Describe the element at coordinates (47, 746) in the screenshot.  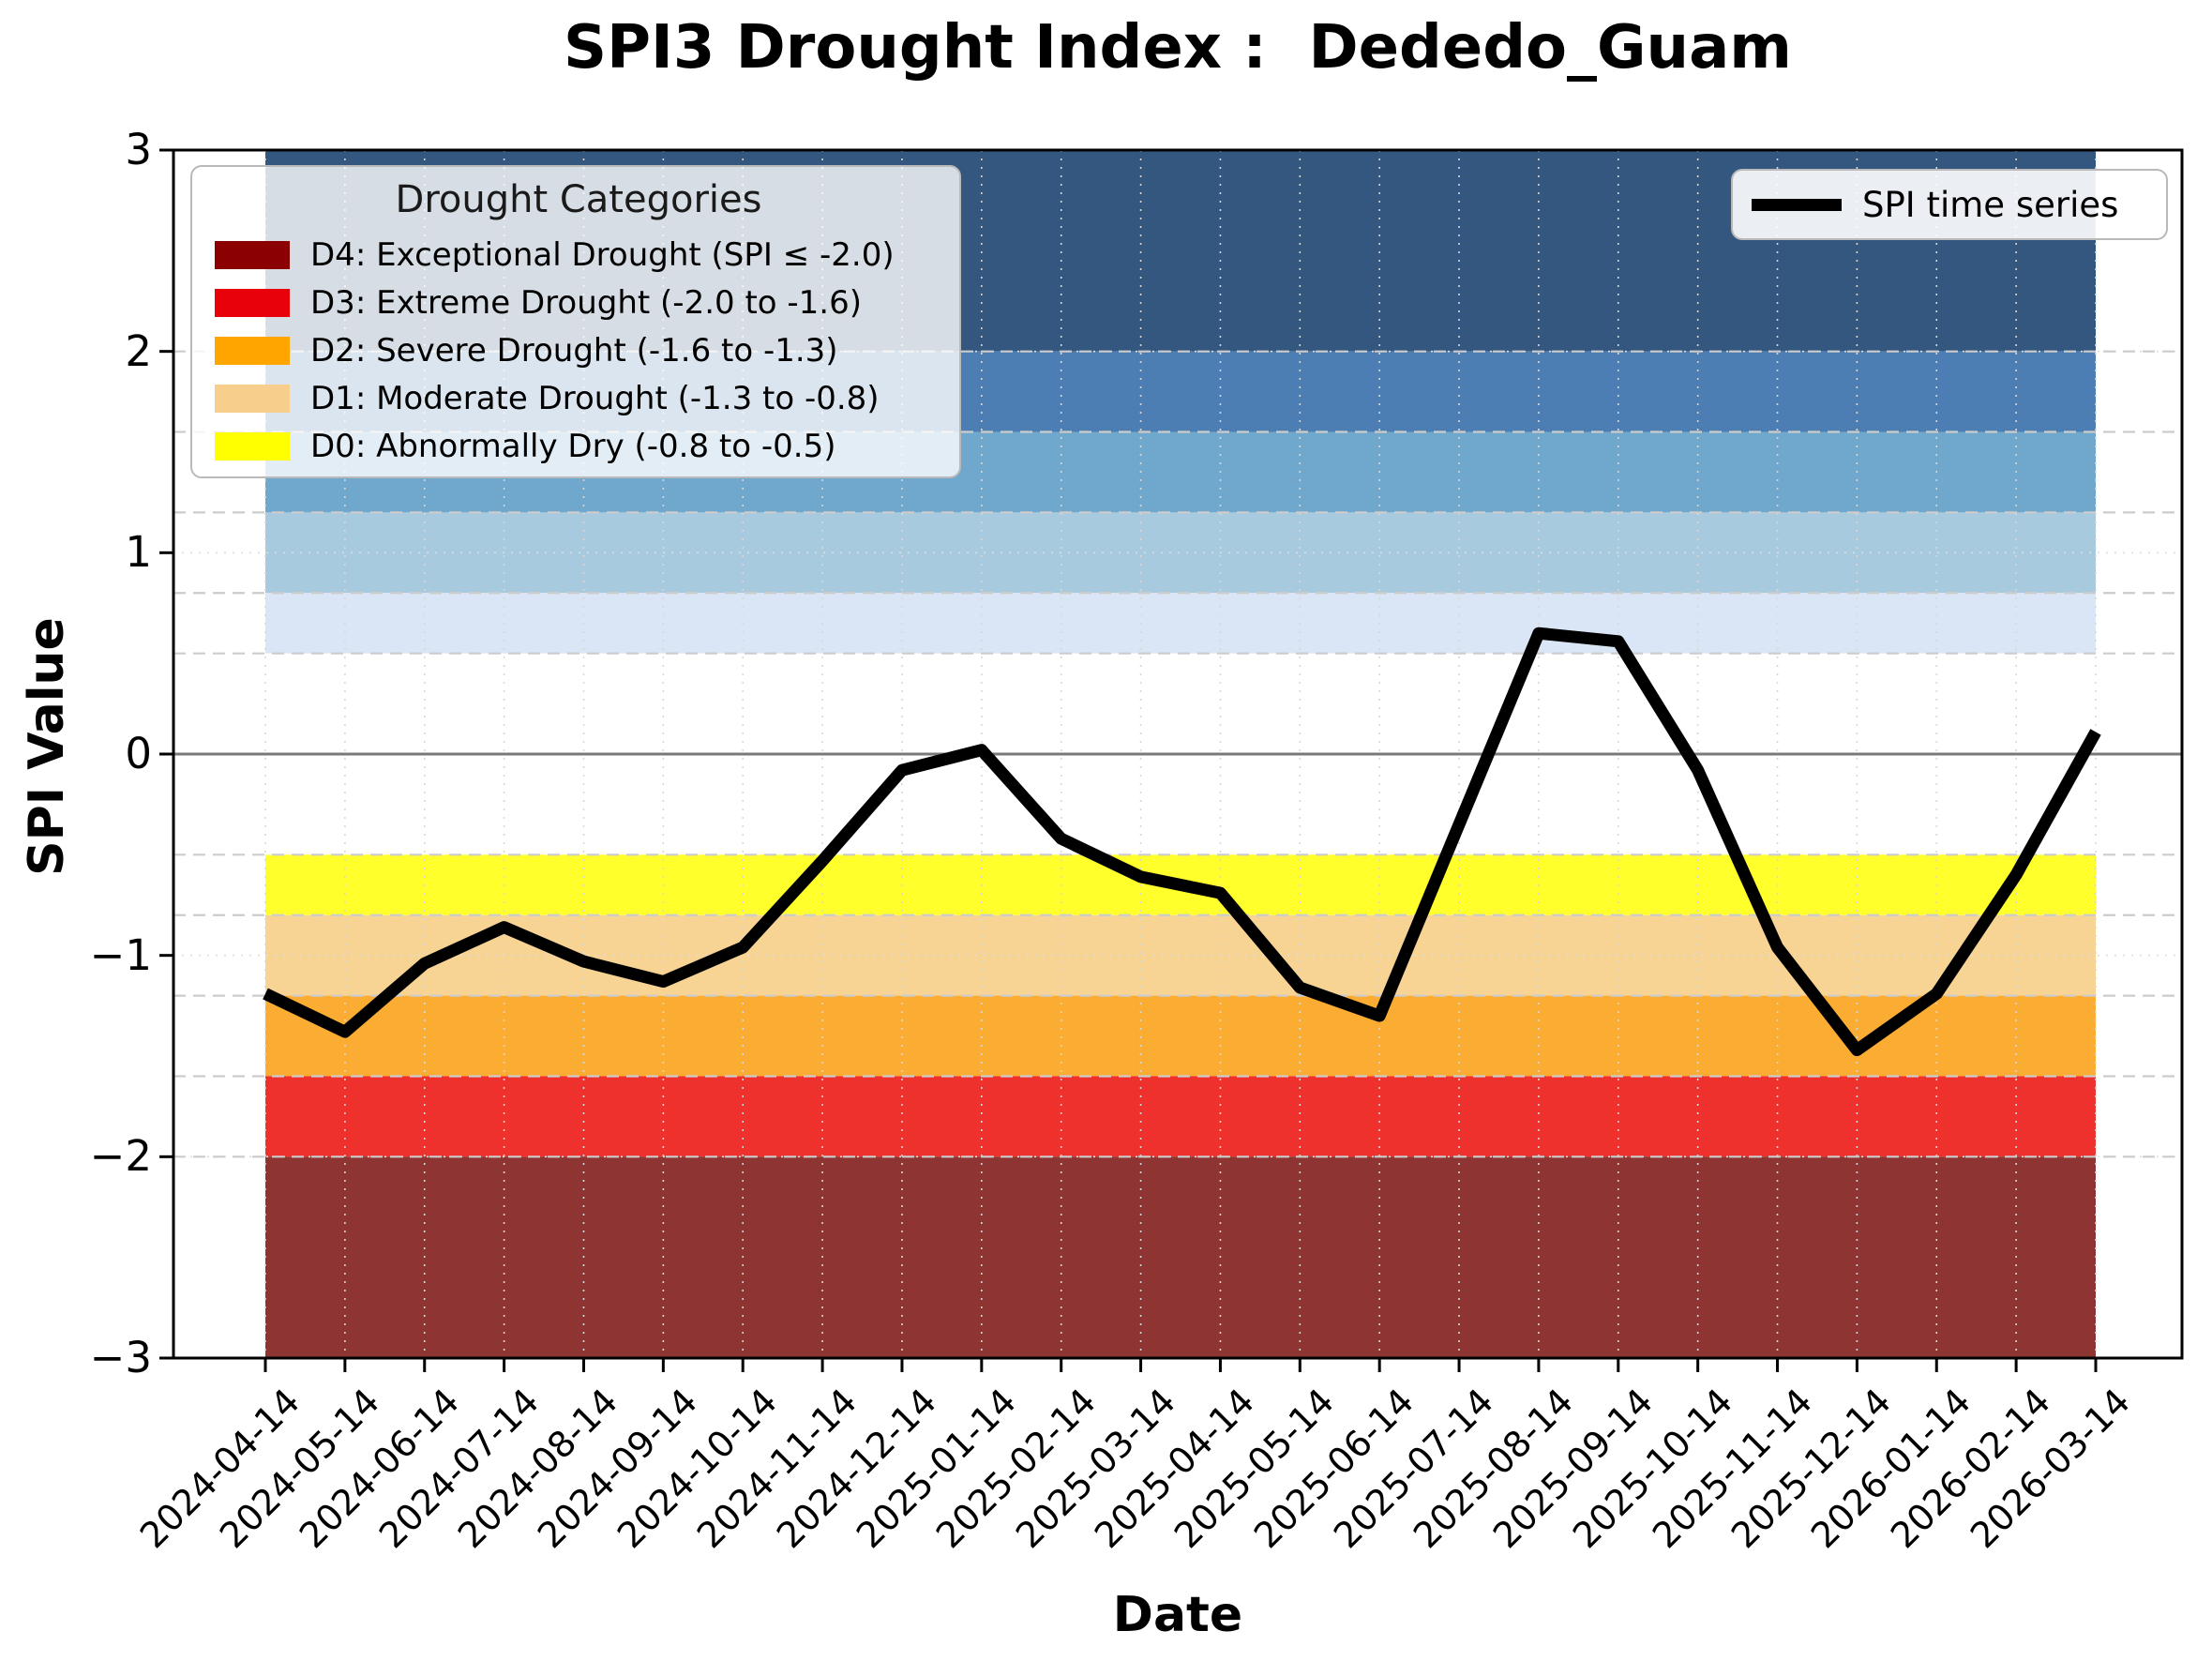
I see `y-axis-label: SPI Value` at that location.